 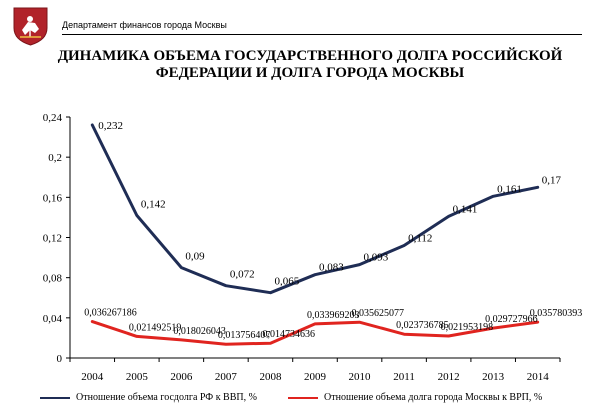 What do you see at coordinates (242, 275) in the screenshot?
I see `data-label-rf-debt: 0,072` at bounding box center [242, 275].